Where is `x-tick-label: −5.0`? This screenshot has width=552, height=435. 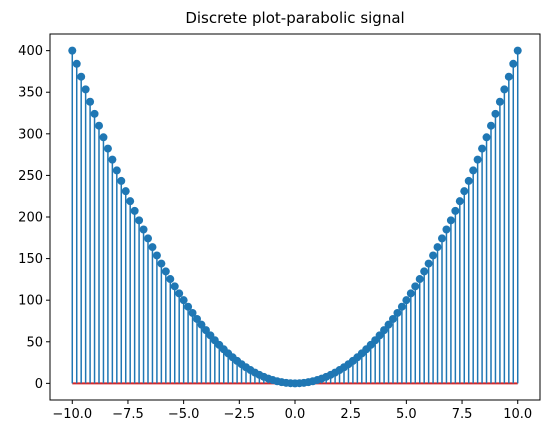 x-tick-label: −5.0 is located at coordinates (184, 414).